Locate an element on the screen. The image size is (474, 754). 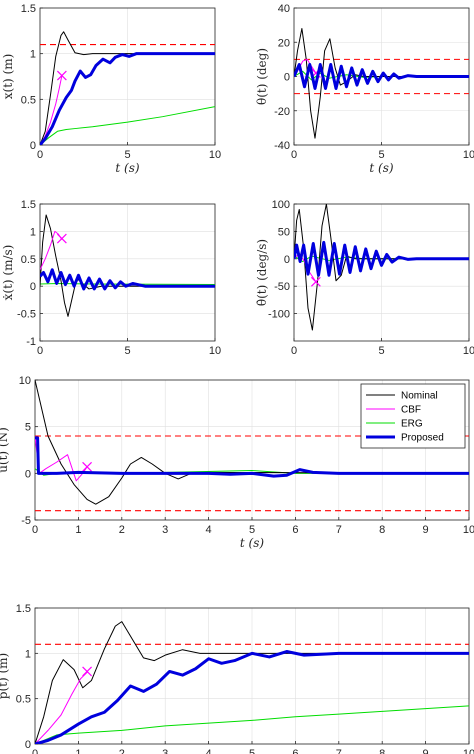
y-axis-label: θ(t) (deg) is located at coordinates (262, 76).